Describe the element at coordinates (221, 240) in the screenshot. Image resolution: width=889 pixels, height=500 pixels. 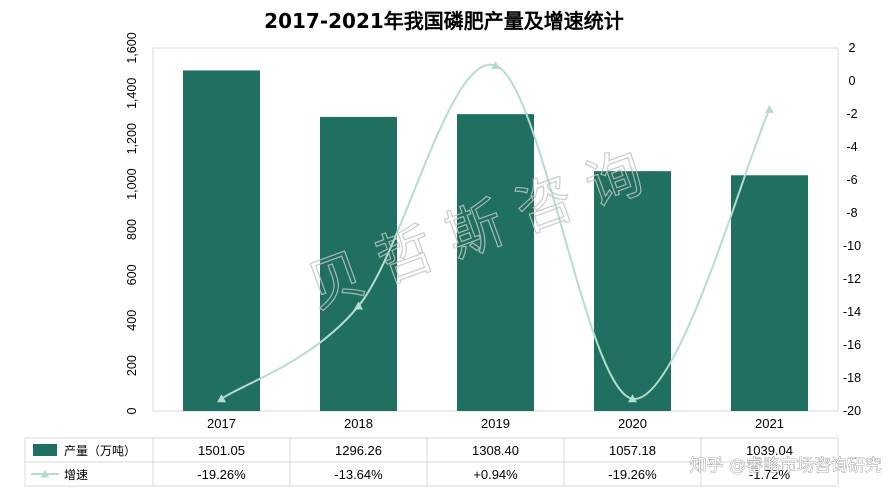
I see `bar-2017` at that location.